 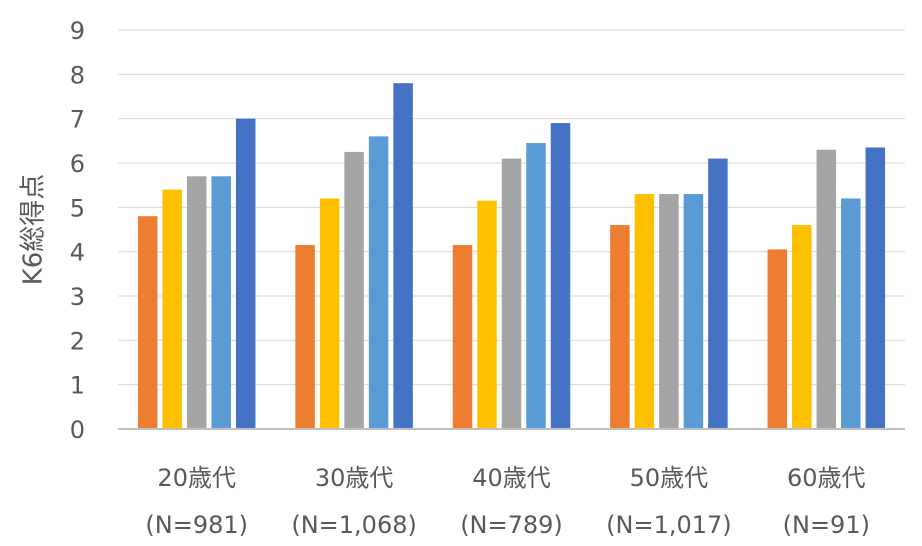 What do you see at coordinates (77, 75) in the screenshot?
I see `y-tick-label: 8` at bounding box center [77, 75].